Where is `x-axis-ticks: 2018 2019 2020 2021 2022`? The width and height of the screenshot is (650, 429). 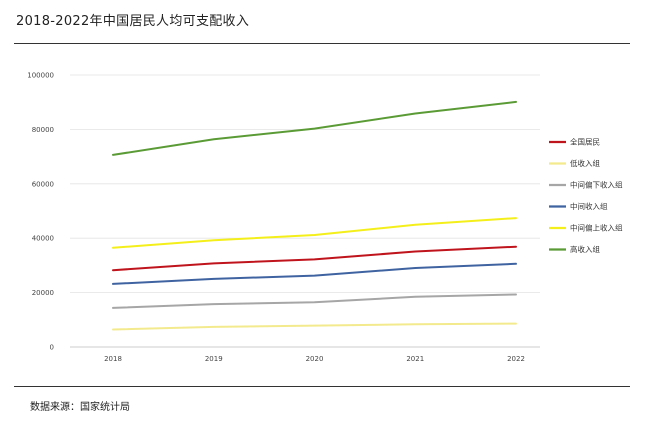 x-axis-ticks: 2018 2019 2020 2021 2022 is located at coordinates (314, 359).